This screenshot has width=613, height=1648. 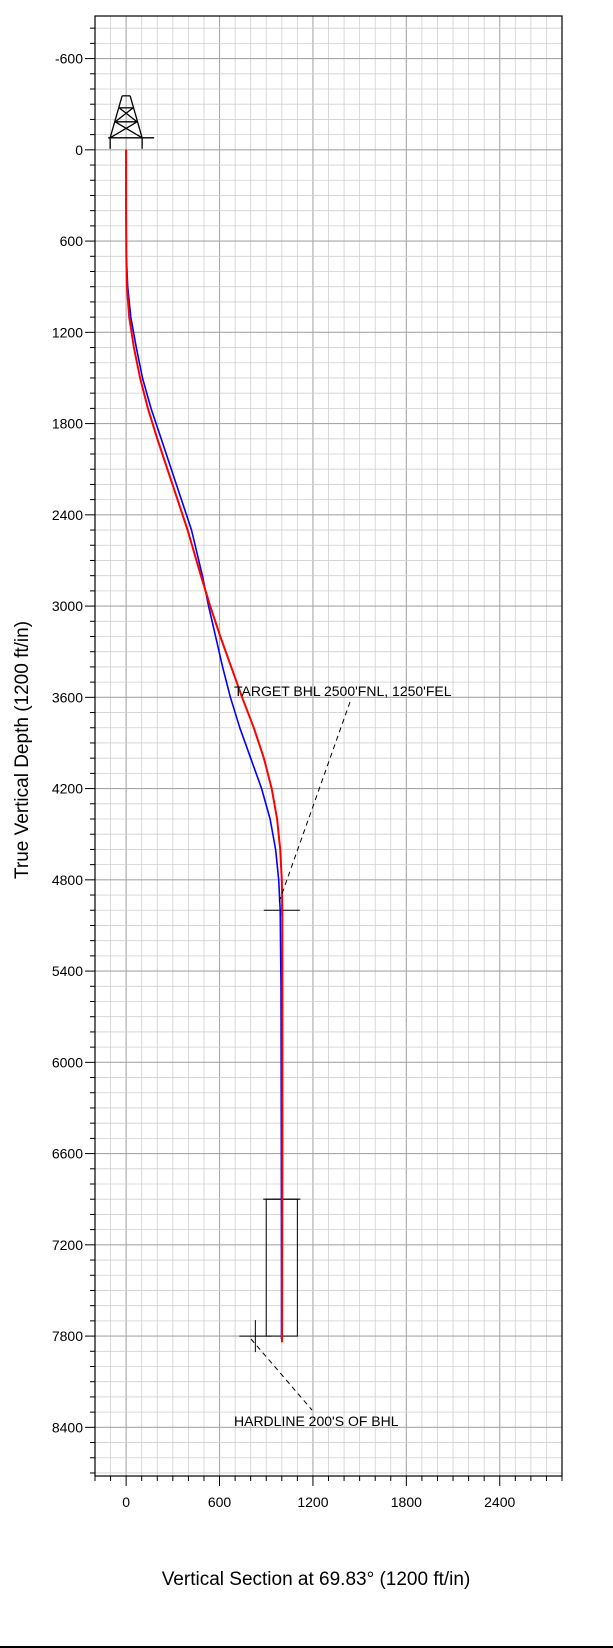 What do you see at coordinates (281, 1374) in the screenshot?
I see `hardline-leader-line` at bounding box center [281, 1374].